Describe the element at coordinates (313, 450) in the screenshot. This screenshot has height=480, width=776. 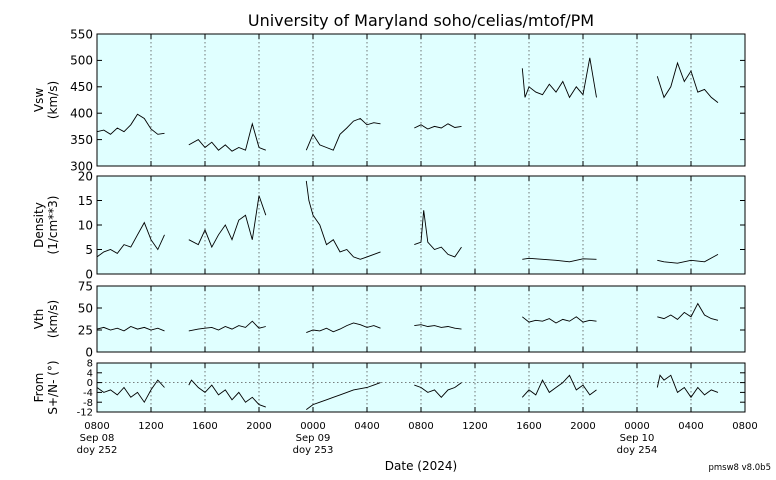
I see `x-doy-label: doy 253` at that location.